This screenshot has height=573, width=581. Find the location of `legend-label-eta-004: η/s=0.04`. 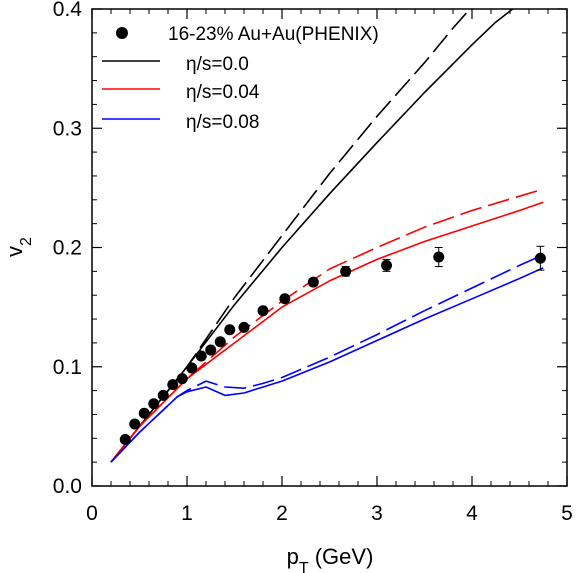

legend-label-eta-004: η/s=0.04 is located at coordinates (223, 92).